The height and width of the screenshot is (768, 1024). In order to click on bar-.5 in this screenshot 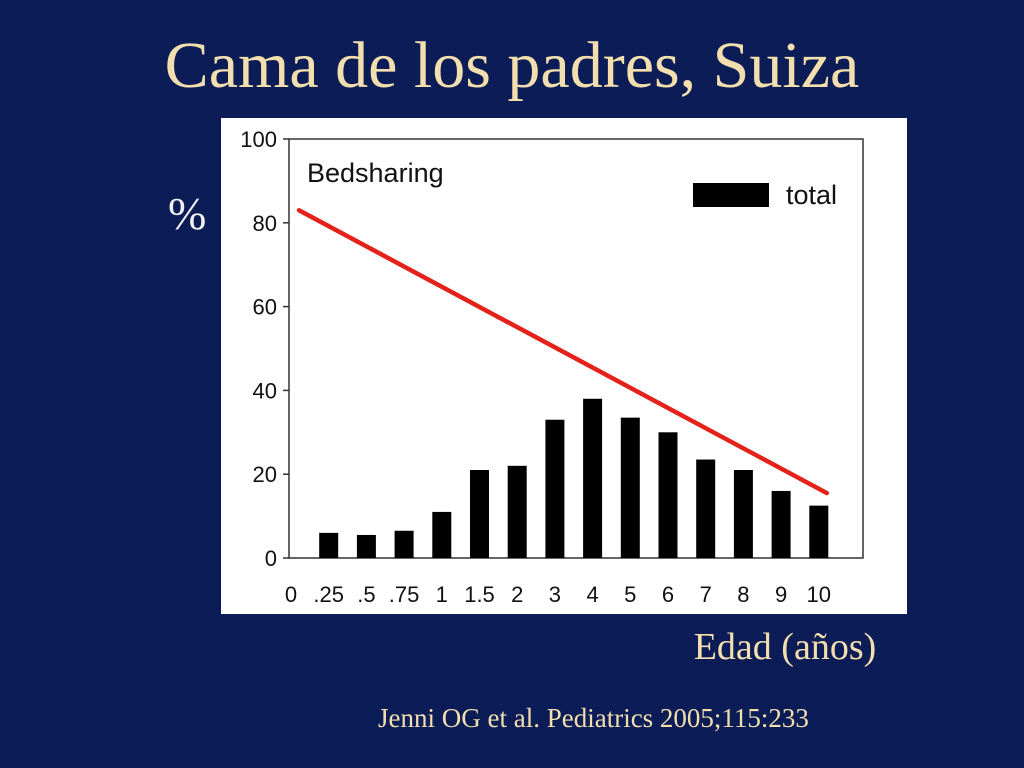, I will do `click(366, 546)`.